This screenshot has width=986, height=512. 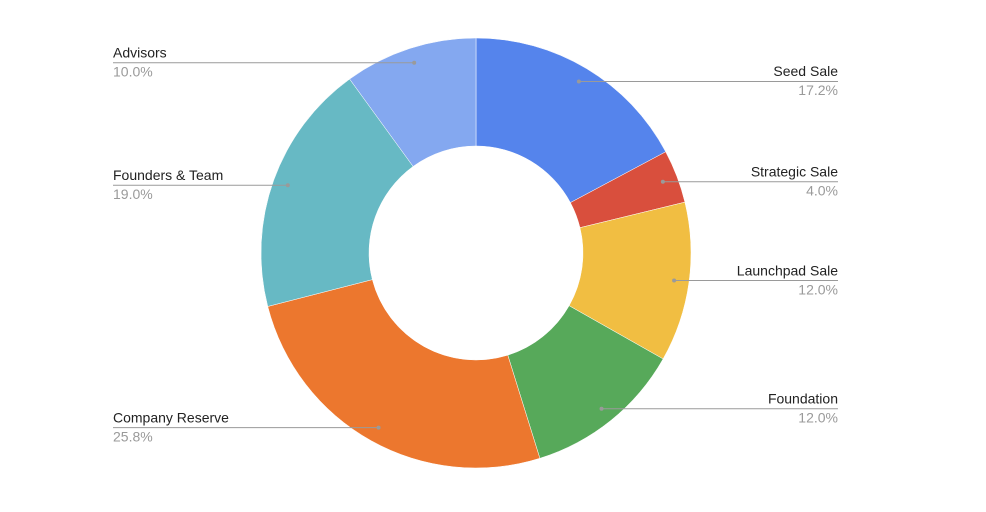 What do you see at coordinates (133, 71) in the screenshot?
I see `slice-value-label: 10.0%` at bounding box center [133, 71].